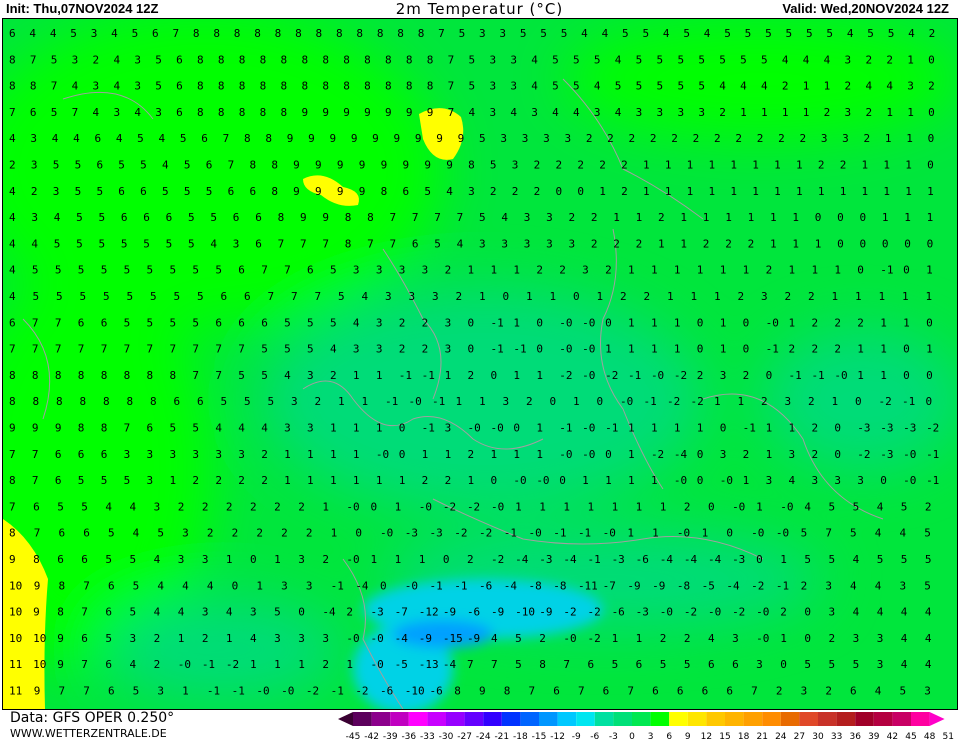  I want to click on temperature-value: -3, so click(436, 533).